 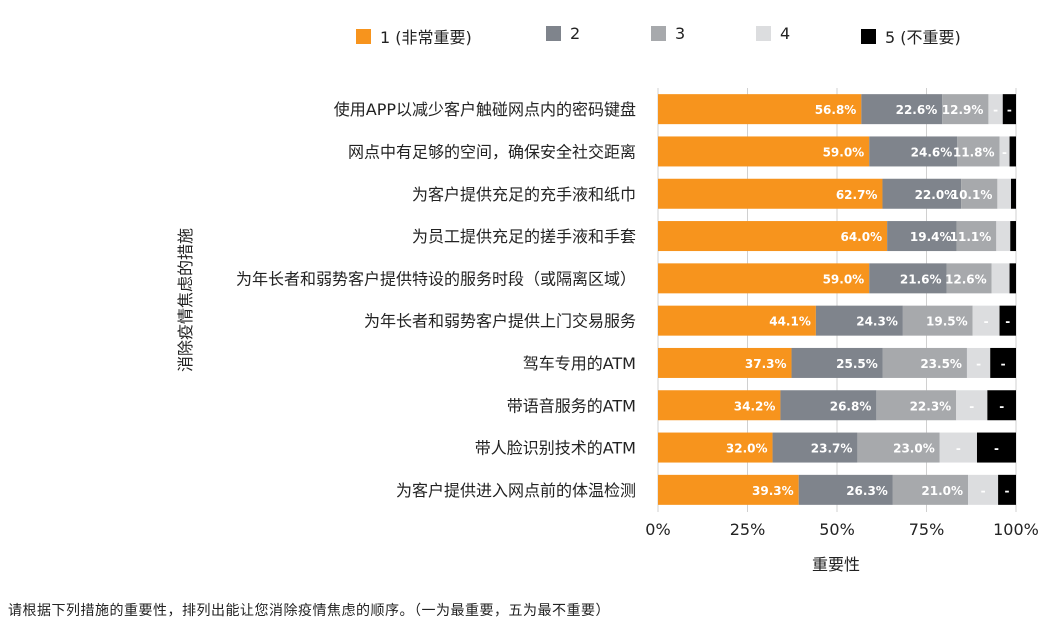 I want to click on bar-value-label: 19.5%, so click(x=947, y=322).